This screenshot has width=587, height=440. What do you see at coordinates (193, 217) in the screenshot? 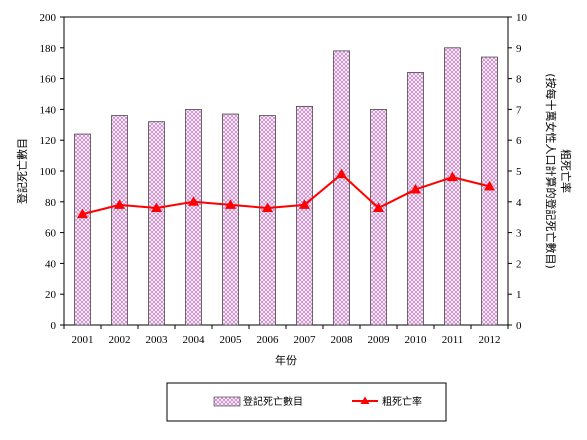
I see `bar-2004` at bounding box center [193, 217].